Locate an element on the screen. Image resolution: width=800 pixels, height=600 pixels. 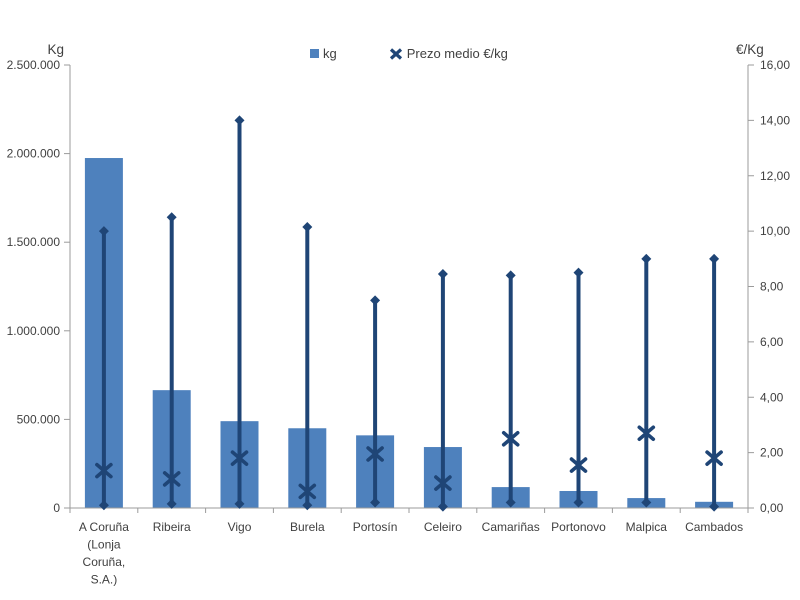
kg-series-swatch-icon is located at coordinates (314, 53).